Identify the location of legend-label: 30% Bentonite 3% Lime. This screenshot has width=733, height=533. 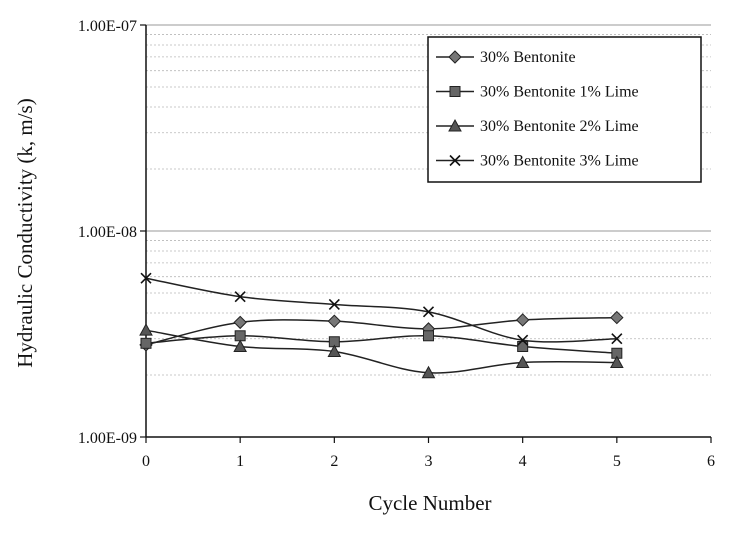
(559, 161).